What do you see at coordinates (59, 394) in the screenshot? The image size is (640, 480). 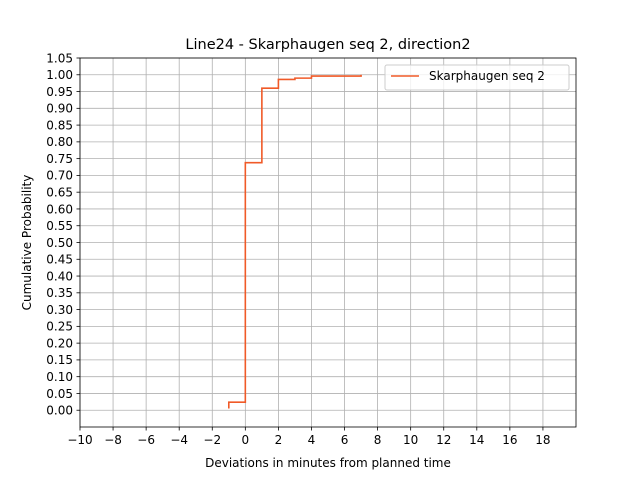 I see `y-tick-label: 0.05` at bounding box center [59, 394].